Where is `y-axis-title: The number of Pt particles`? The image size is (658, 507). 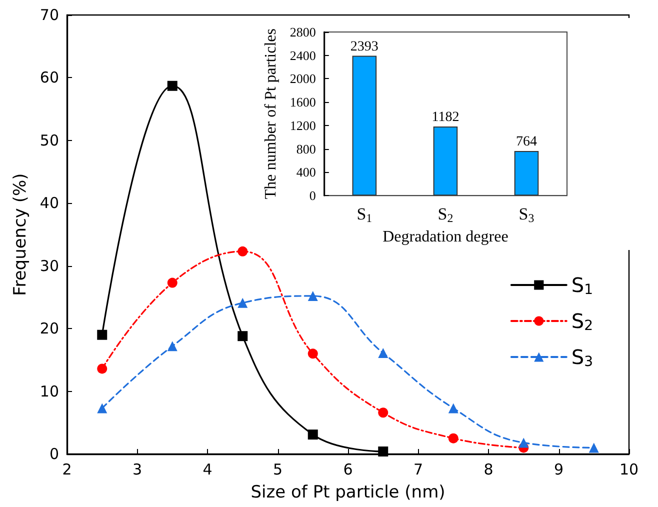
y-axis-title: The number of Pt particles is located at coordinates (271, 114).